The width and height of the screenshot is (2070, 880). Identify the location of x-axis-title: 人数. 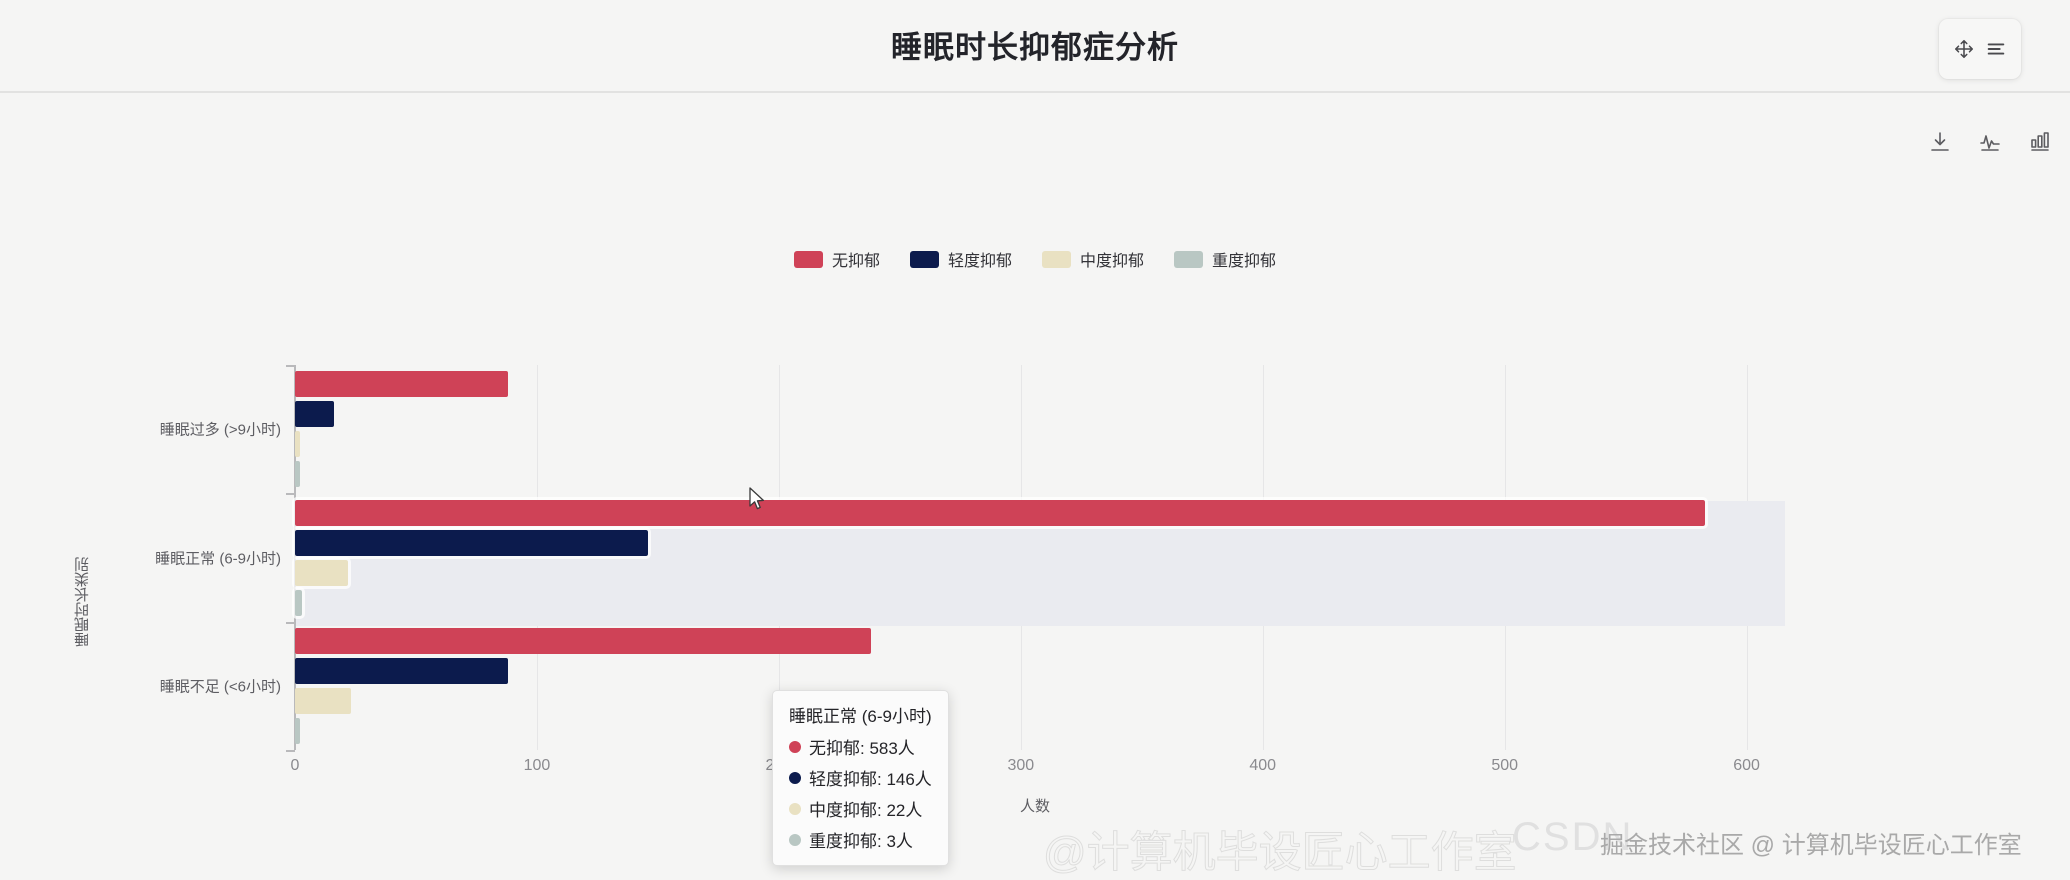
(1034, 806).